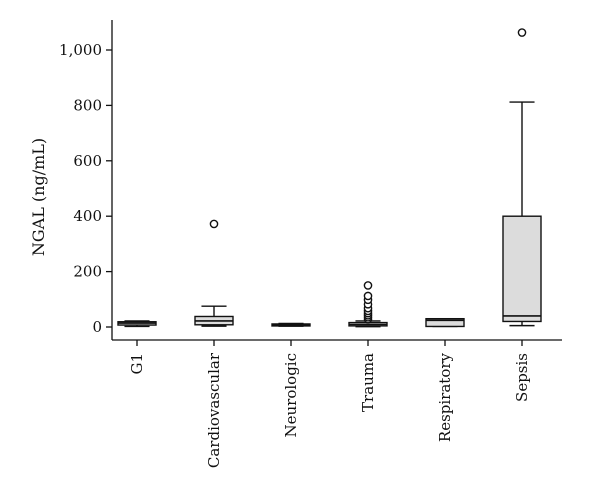 The width and height of the screenshot is (600, 492). Describe the element at coordinates (368, 382) in the screenshot. I see `x-tick-label: Trauma` at that location.